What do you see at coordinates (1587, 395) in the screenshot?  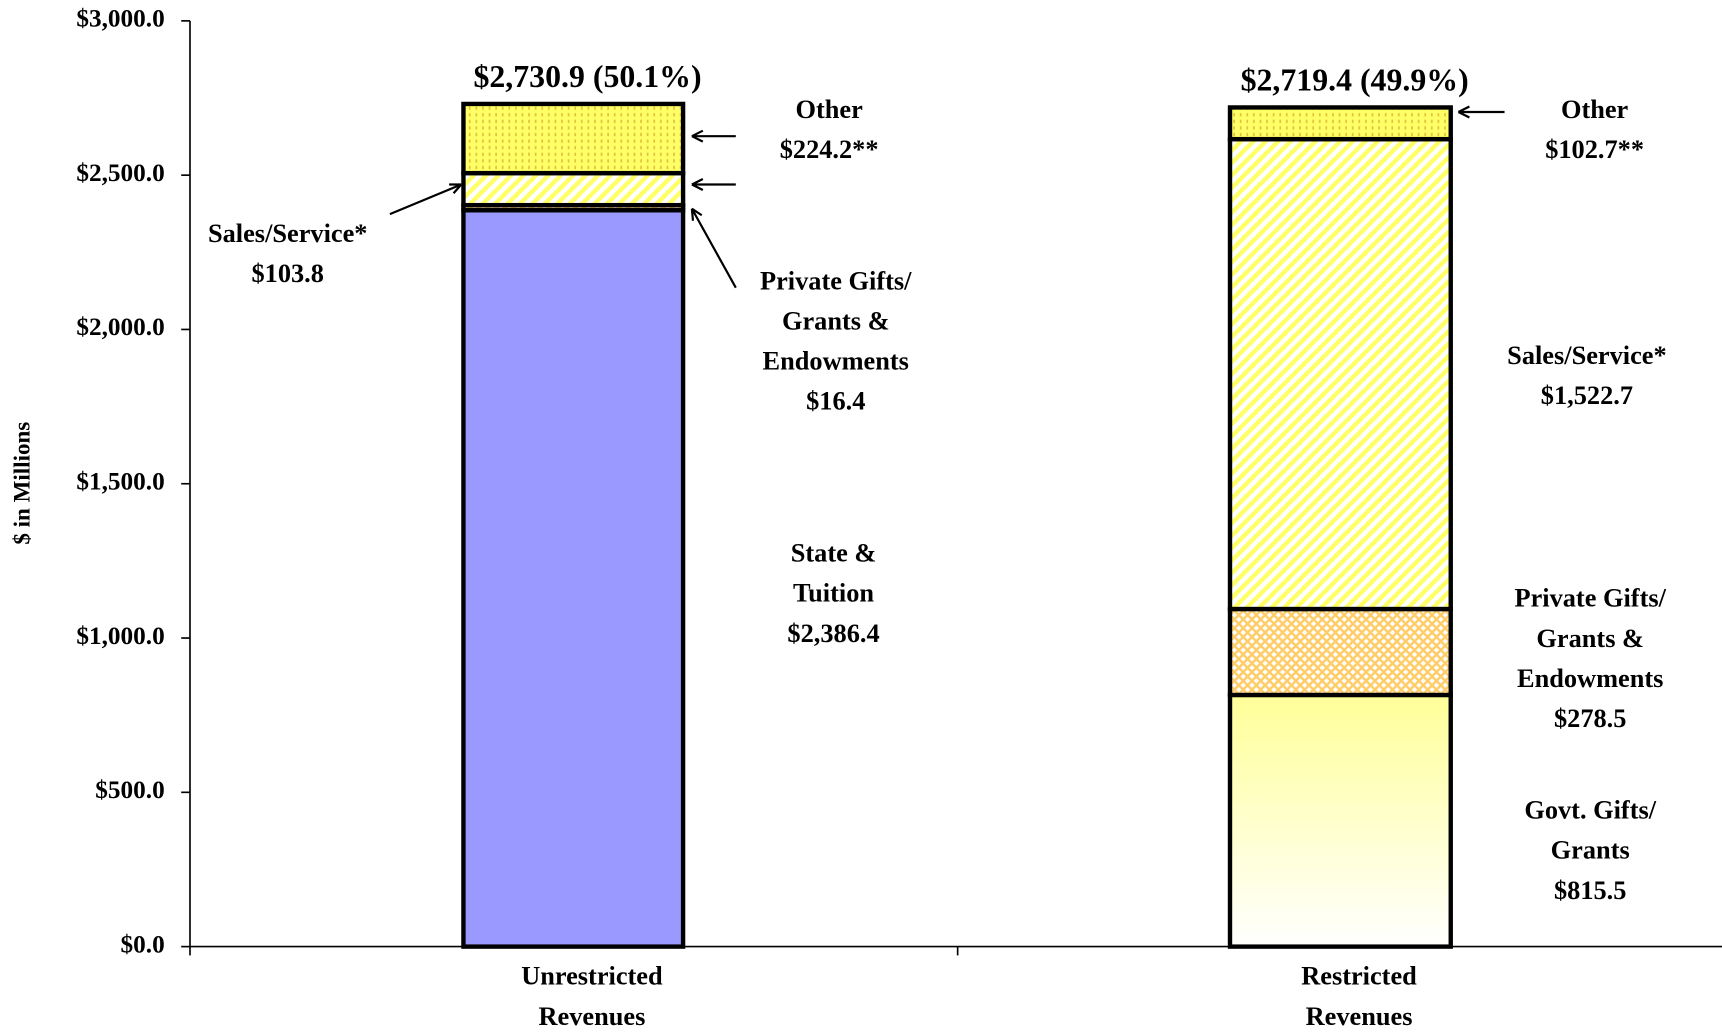 I see `segment-value-label: $1,522.7` at bounding box center [1587, 395].